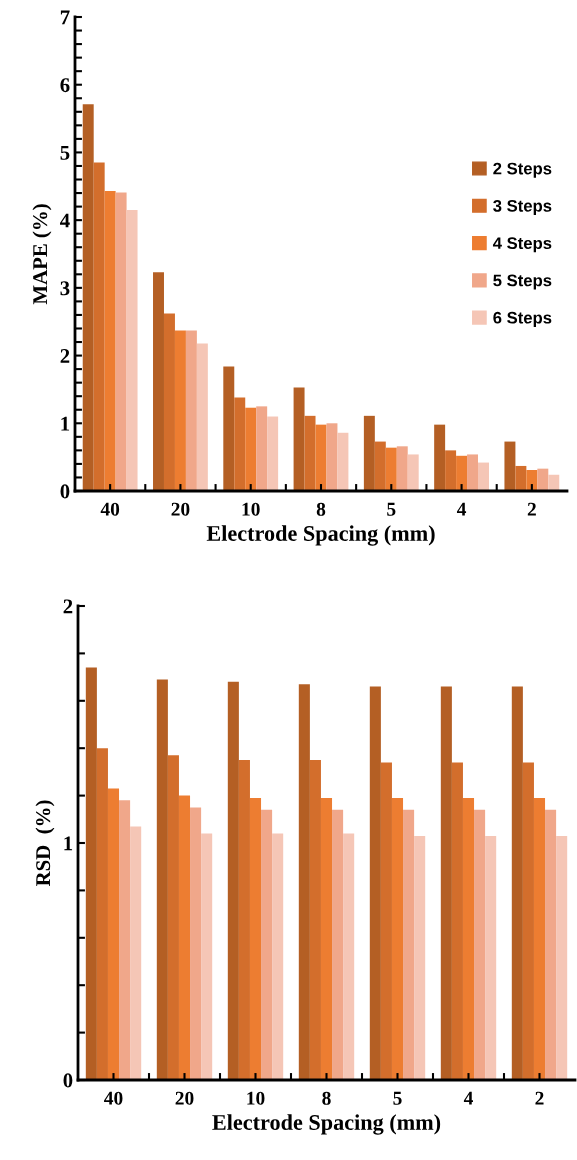 The height and width of the screenshot is (1160, 577). Describe the element at coordinates (65, 288) in the screenshot. I see `y-tick-label: 3` at that location.